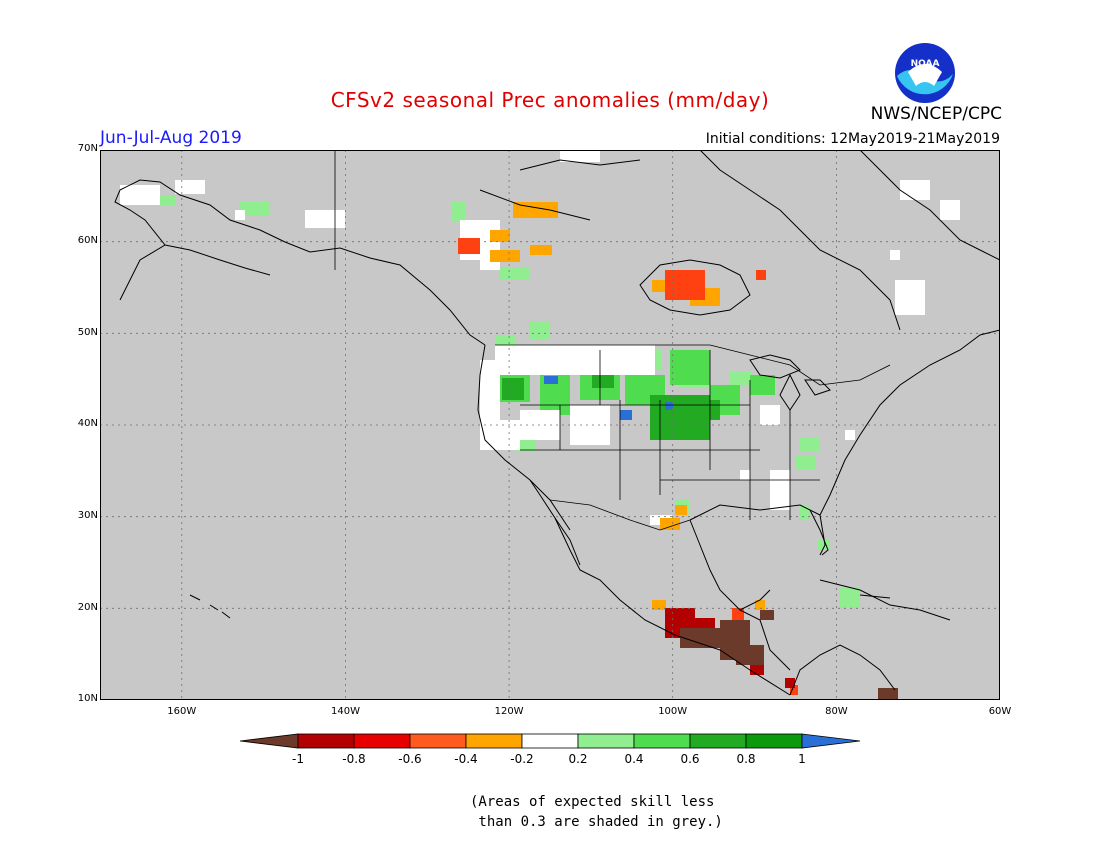 The image size is (1100, 850). I want to click on anomaly-cells-brown, so click(789, 655).